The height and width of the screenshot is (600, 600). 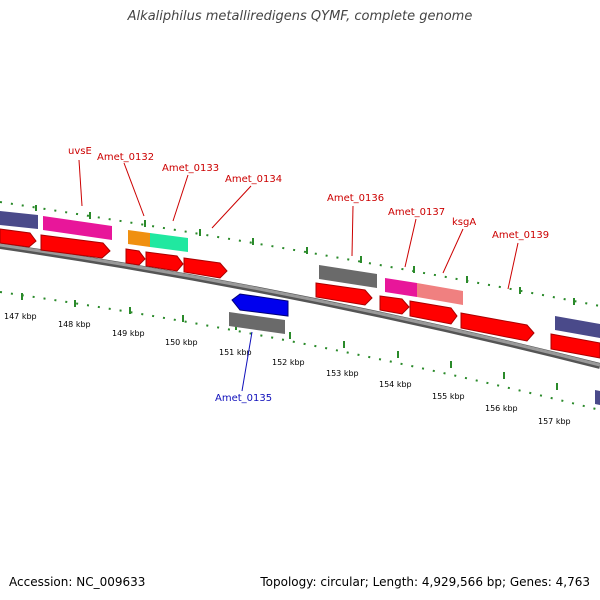 What do you see at coordinates (125, 157) in the screenshot?
I see `gene-label-amet-0132: Amet_0132` at bounding box center [125, 157].